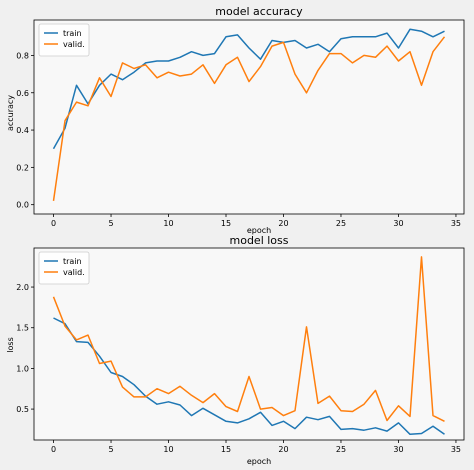 The height and width of the screenshot is (470, 474). Describe the element at coordinates (259, 240) in the screenshot. I see `loss-chart-title: model loss` at that location.